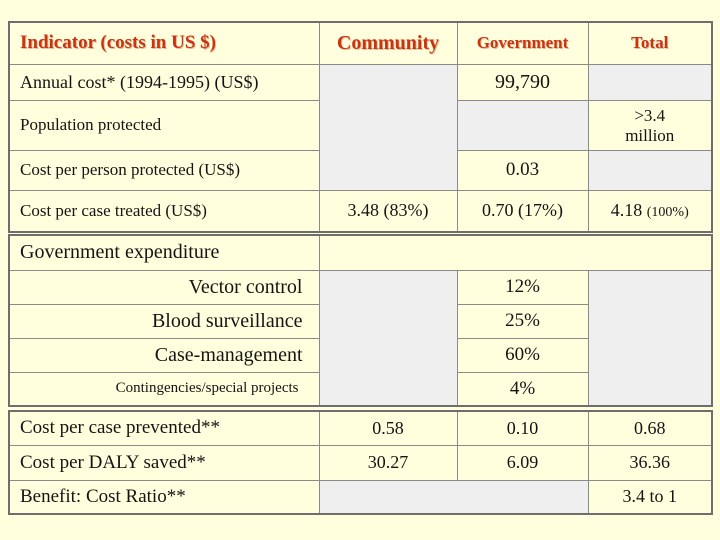  I want to click on cost-per-case-treated-government-value: 0.70 (17%), so click(522, 211).